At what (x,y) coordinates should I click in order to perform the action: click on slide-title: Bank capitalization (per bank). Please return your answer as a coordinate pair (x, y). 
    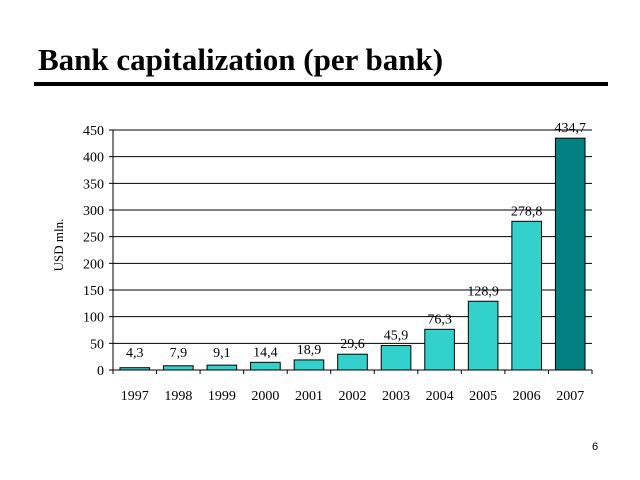
    Looking at the image, I should click on (241, 59).